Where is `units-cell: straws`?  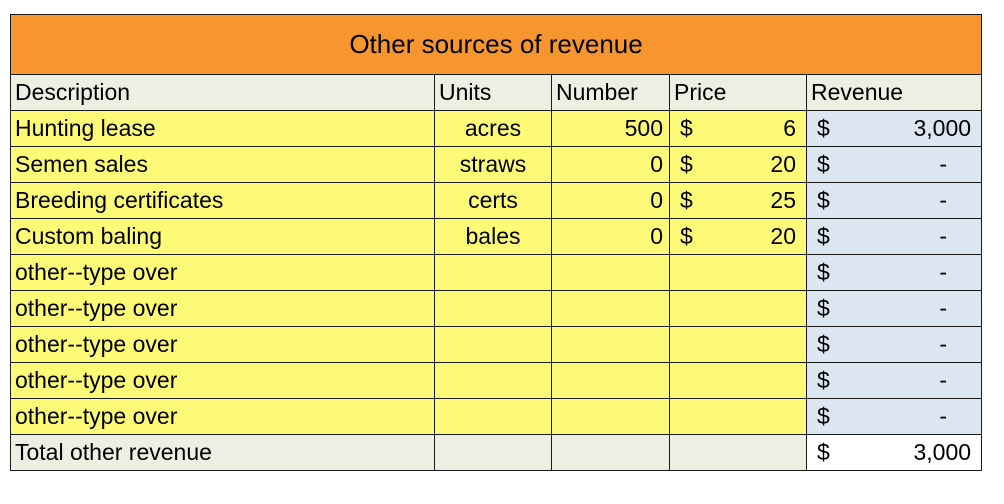
units-cell: straws is located at coordinates (493, 164).